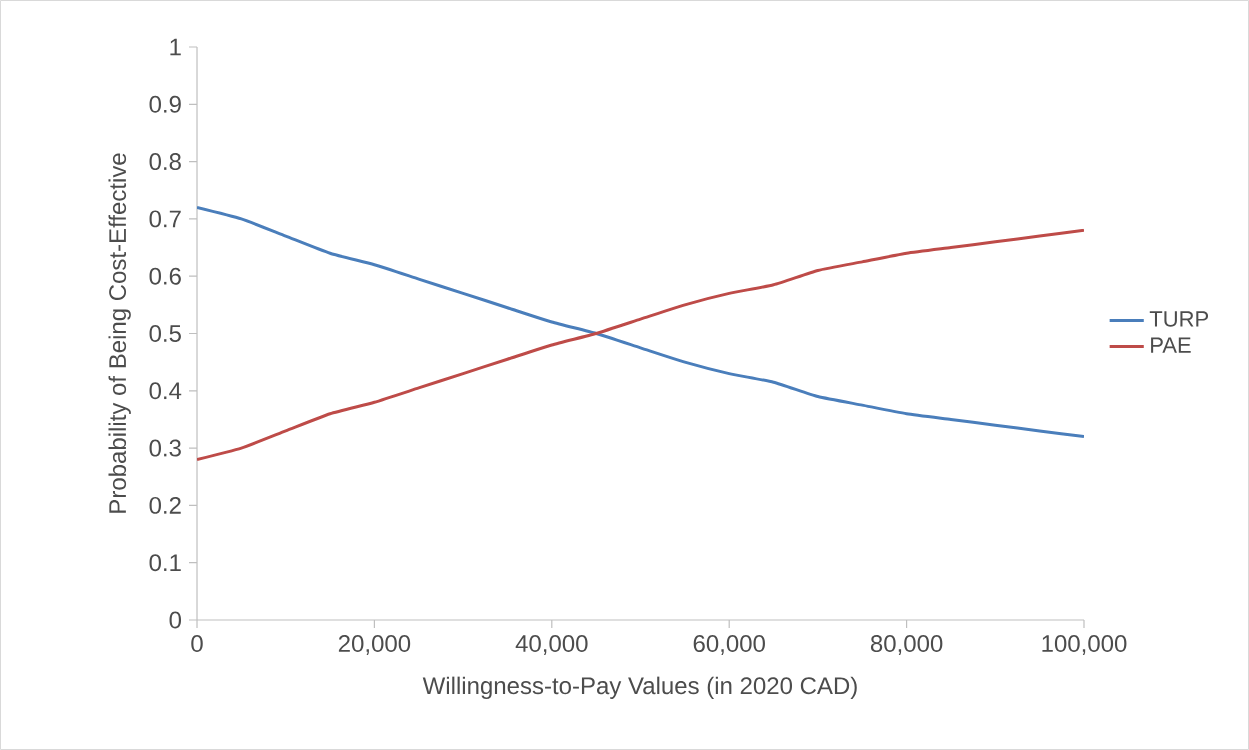 The width and height of the screenshot is (1249, 750). Describe the element at coordinates (374, 645) in the screenshot. I see `x-tick-label: 20,000` at that location.